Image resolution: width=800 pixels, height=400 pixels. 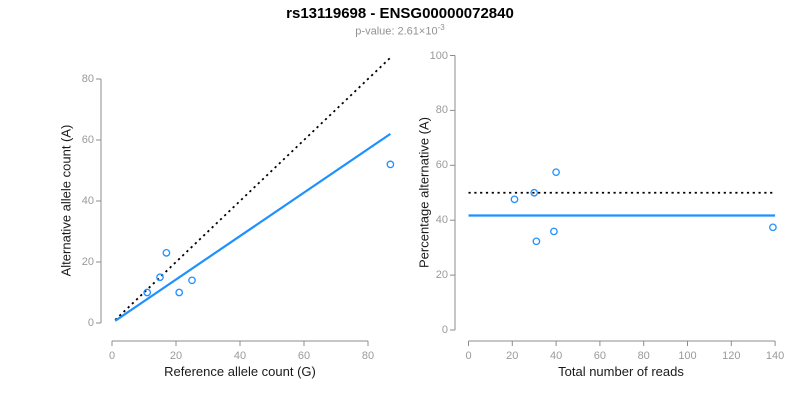 I want to click on right-plot-x-tick-label: 80, so click(x=643, y=356).